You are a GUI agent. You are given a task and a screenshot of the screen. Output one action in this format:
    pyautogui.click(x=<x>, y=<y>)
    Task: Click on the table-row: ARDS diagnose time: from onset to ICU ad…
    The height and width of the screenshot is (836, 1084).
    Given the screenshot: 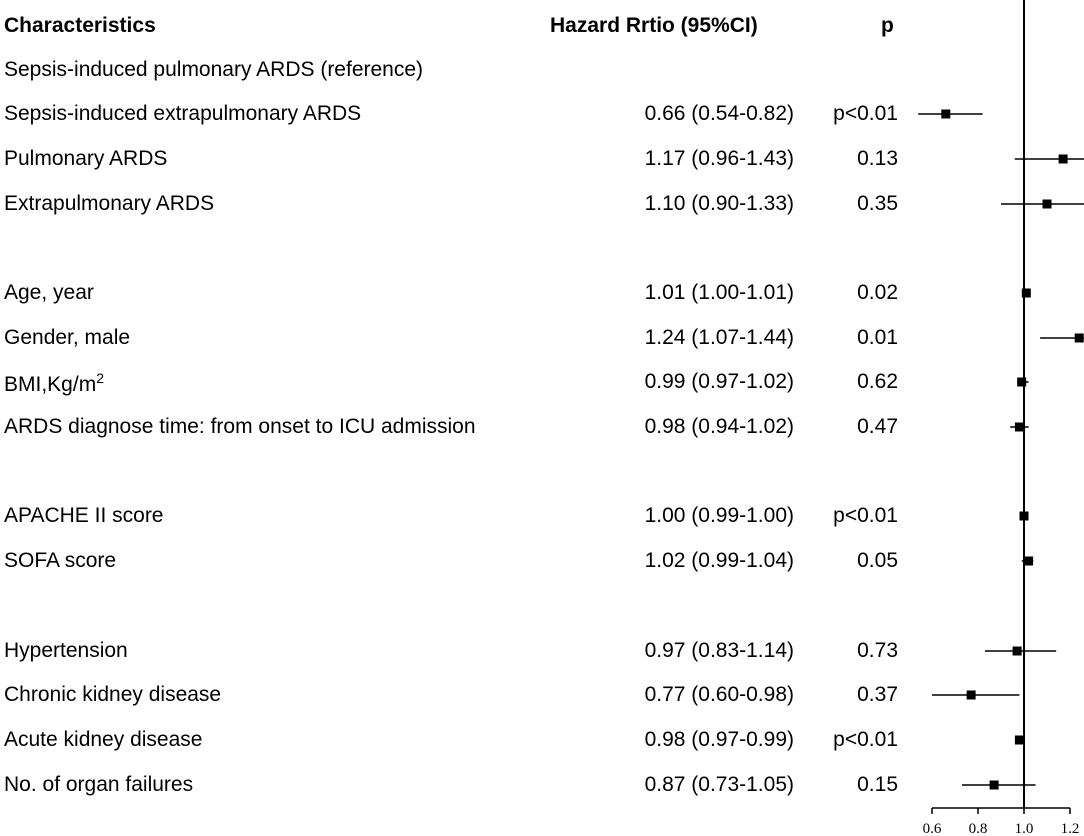 What is the action you would take?
    pyautogui.click(x=460, y=430)
    